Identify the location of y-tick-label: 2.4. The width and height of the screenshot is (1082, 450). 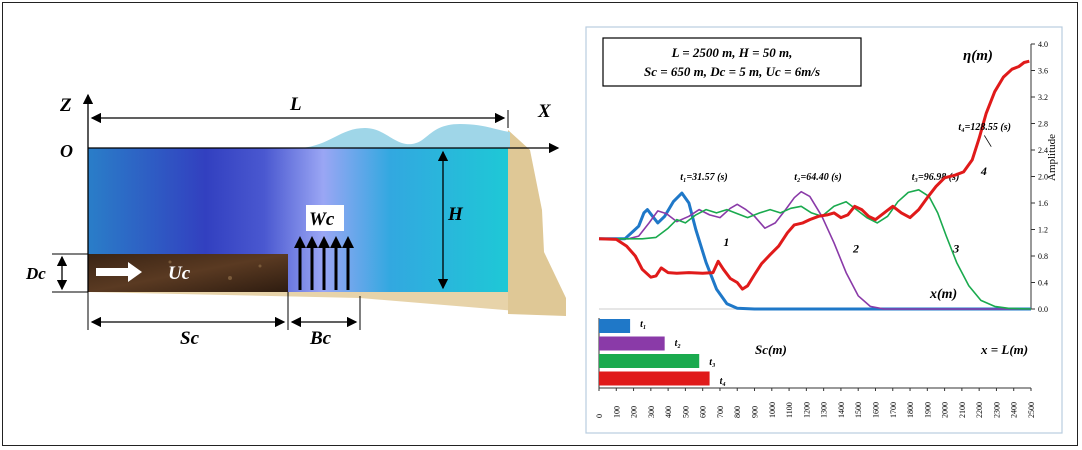
(1043, 150).